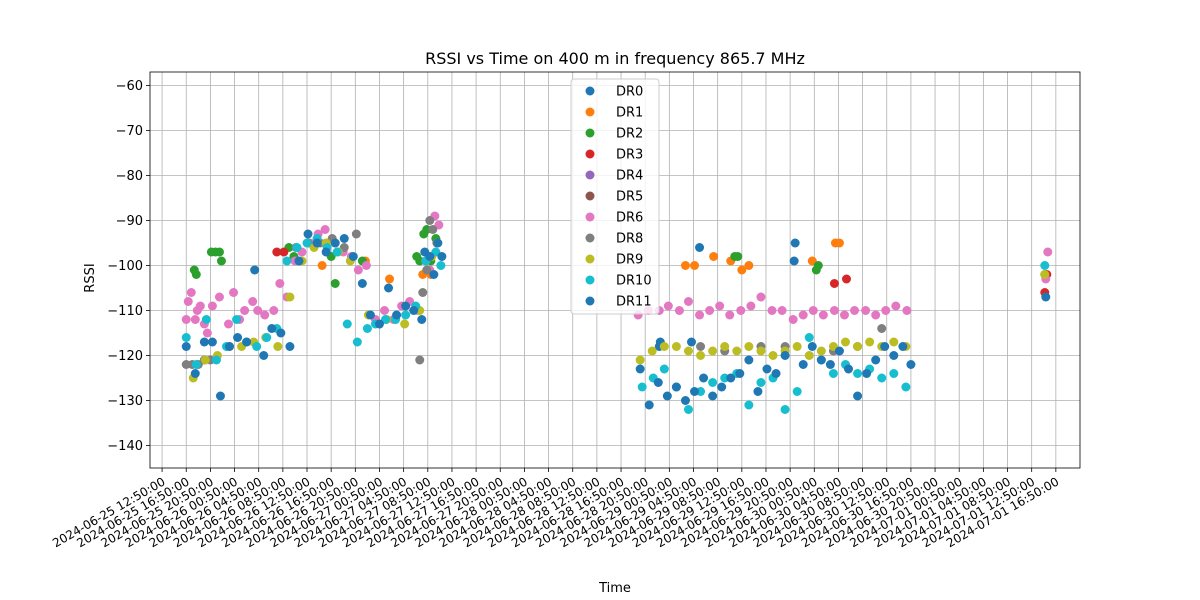  I want to click on legend-marker-dr10, so click(590, 280).